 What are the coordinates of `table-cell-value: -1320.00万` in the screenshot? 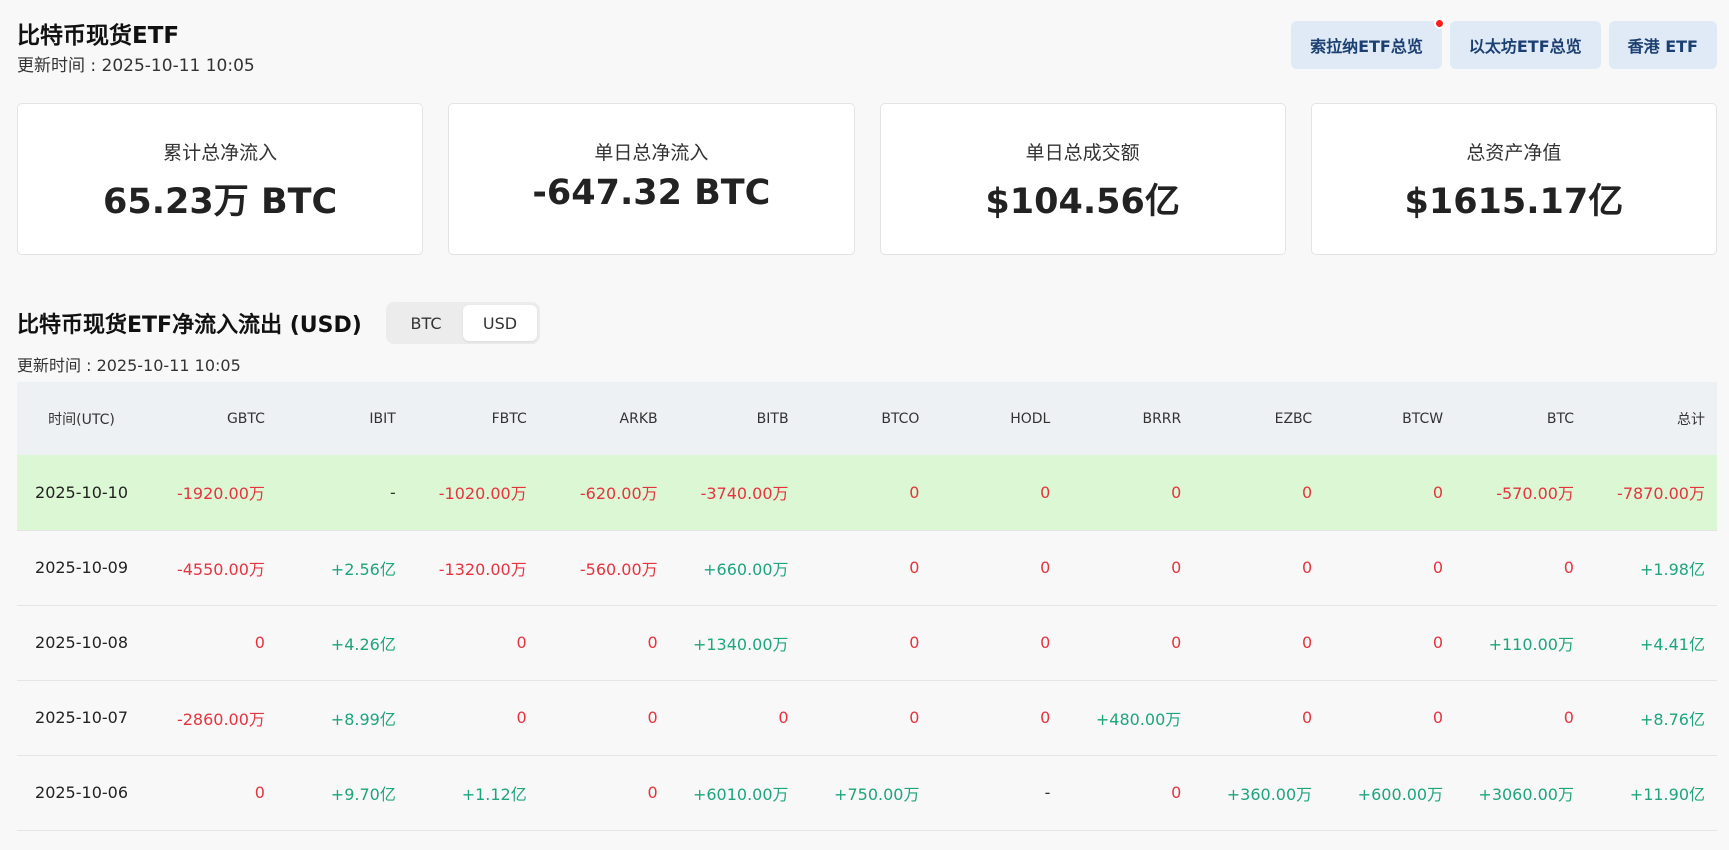 It's located at (473, 568).